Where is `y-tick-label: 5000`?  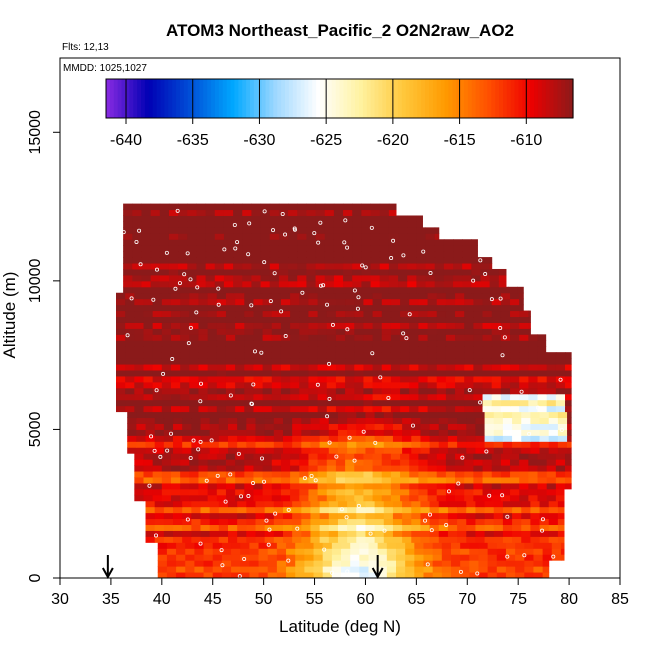
y-tick-label: 5000 is located at coordinates (35, 430).